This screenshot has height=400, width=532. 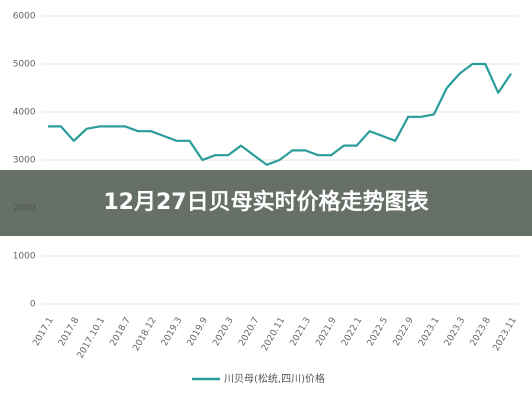 What do you see at coordinates (326, 332) in the screenshot?
I see `x-tick-label: 2021.9` at bounding box center [326, 332].